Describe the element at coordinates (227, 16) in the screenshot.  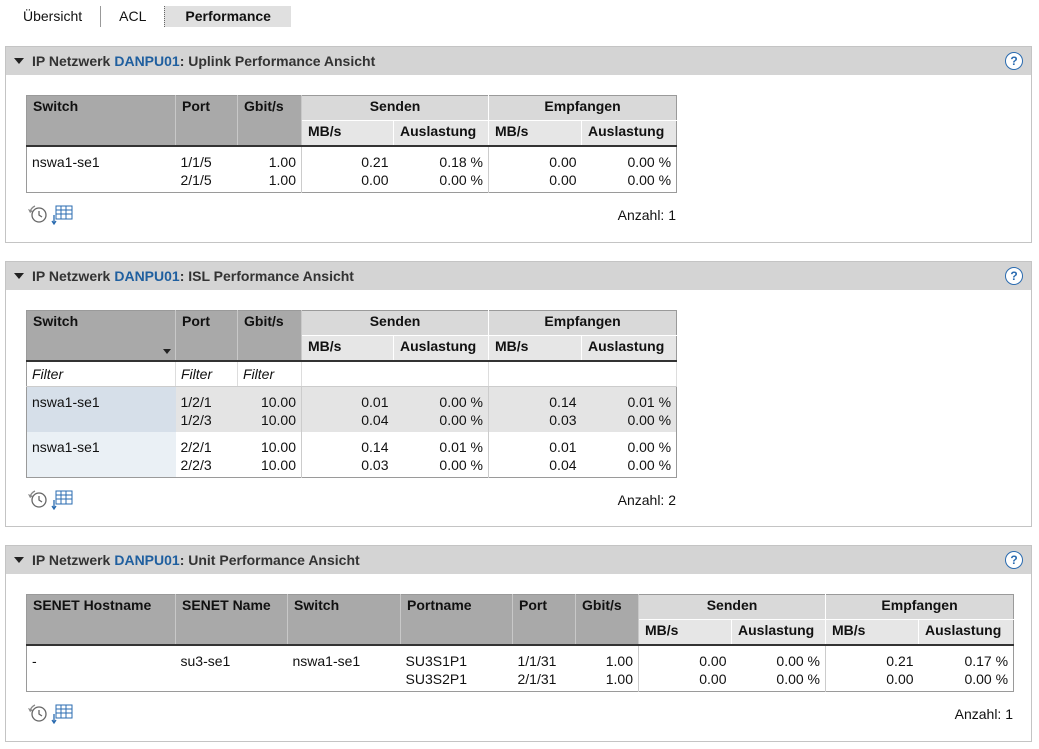
I see `tab: Performance` at that location.